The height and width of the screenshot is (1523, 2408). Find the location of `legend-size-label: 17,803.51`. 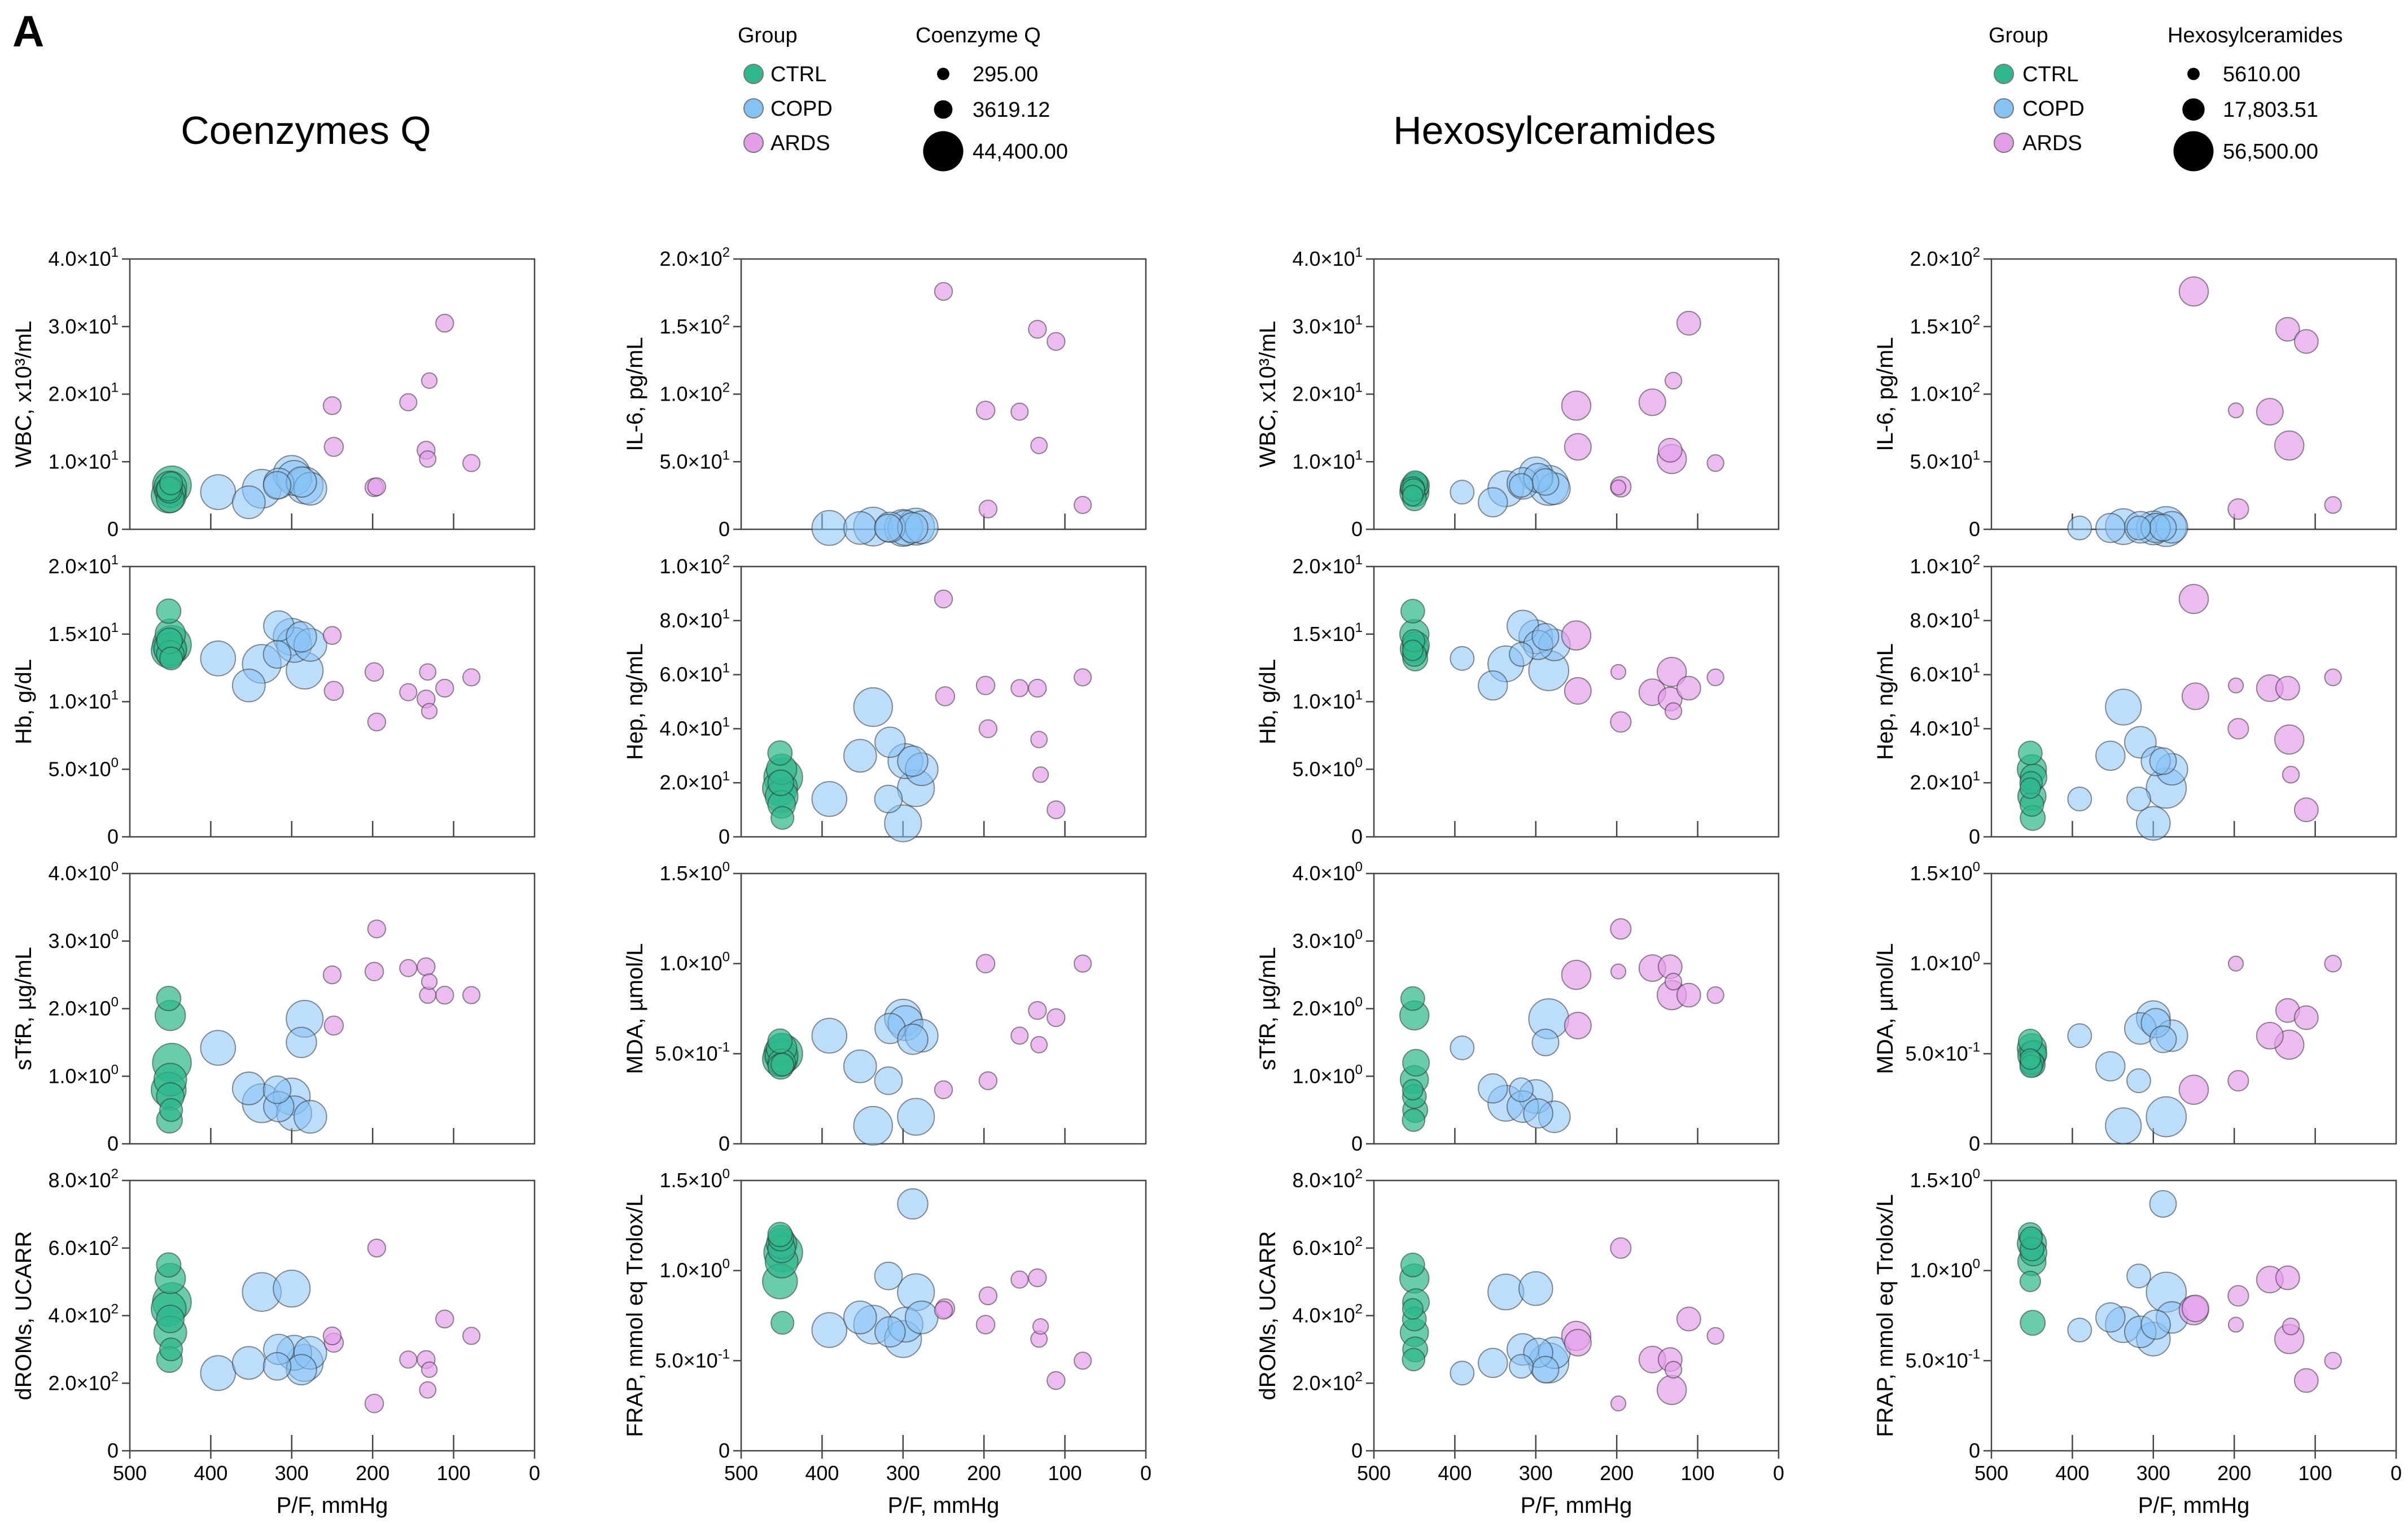

legend-size-label: 17,803.51 is located at coordinates (2271, 110).